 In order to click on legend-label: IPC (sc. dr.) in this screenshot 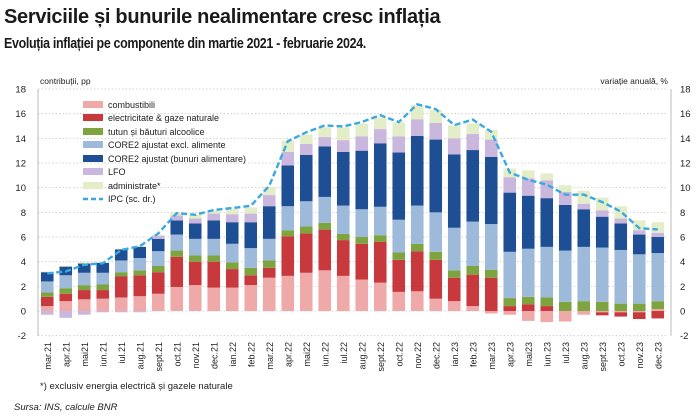, I will do `click(132, 199)`.